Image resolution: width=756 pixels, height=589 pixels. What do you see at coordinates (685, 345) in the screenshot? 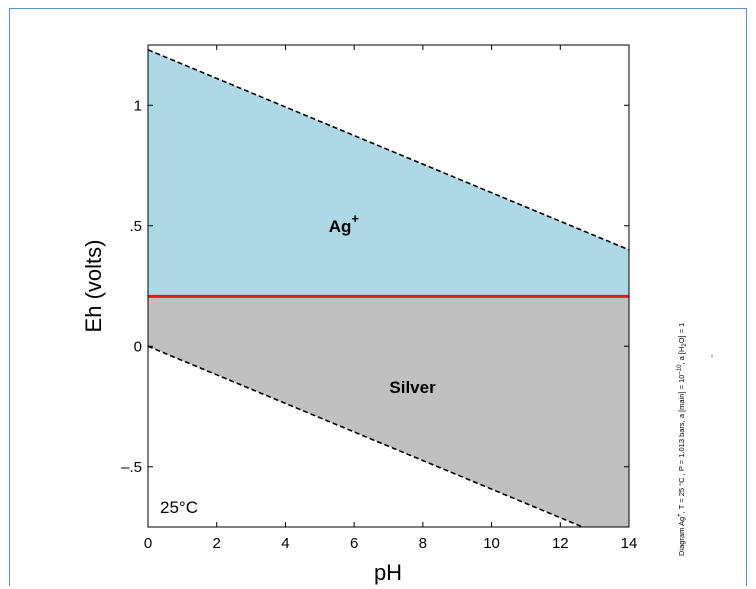
I see `note-subscript: 2` at bounding box center [685, 345].